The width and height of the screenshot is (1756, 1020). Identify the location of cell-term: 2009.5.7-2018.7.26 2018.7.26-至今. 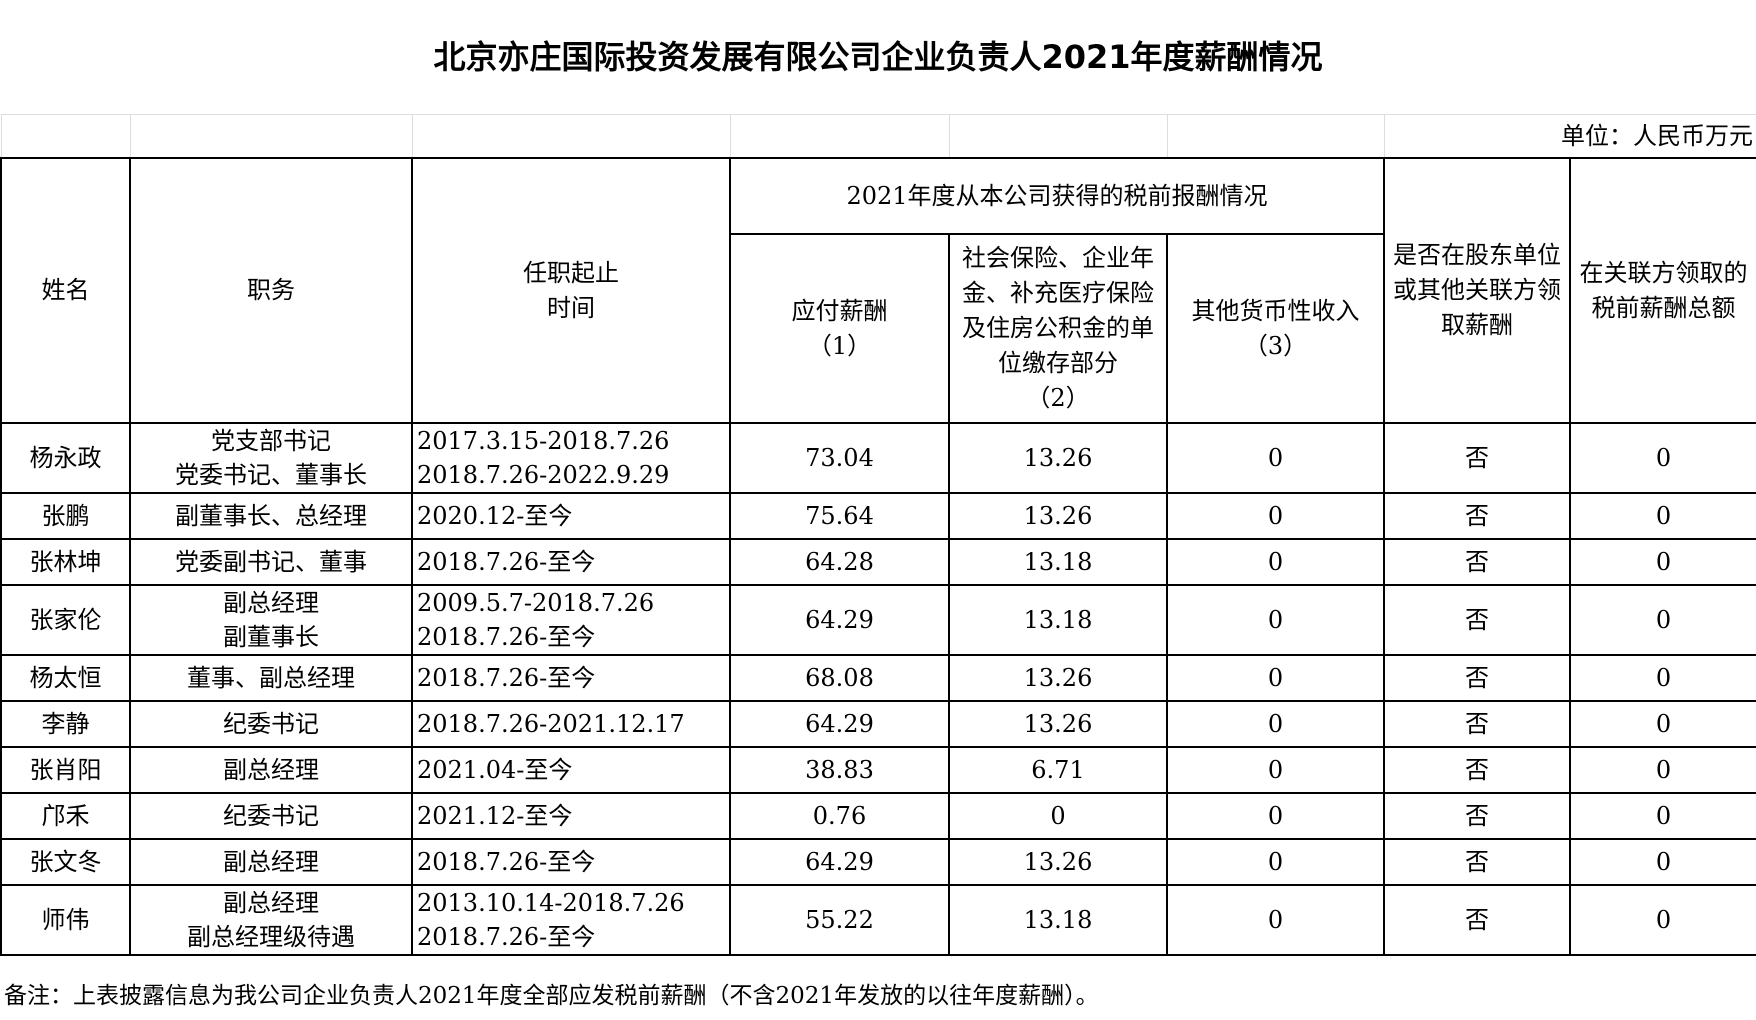
(571, 620).